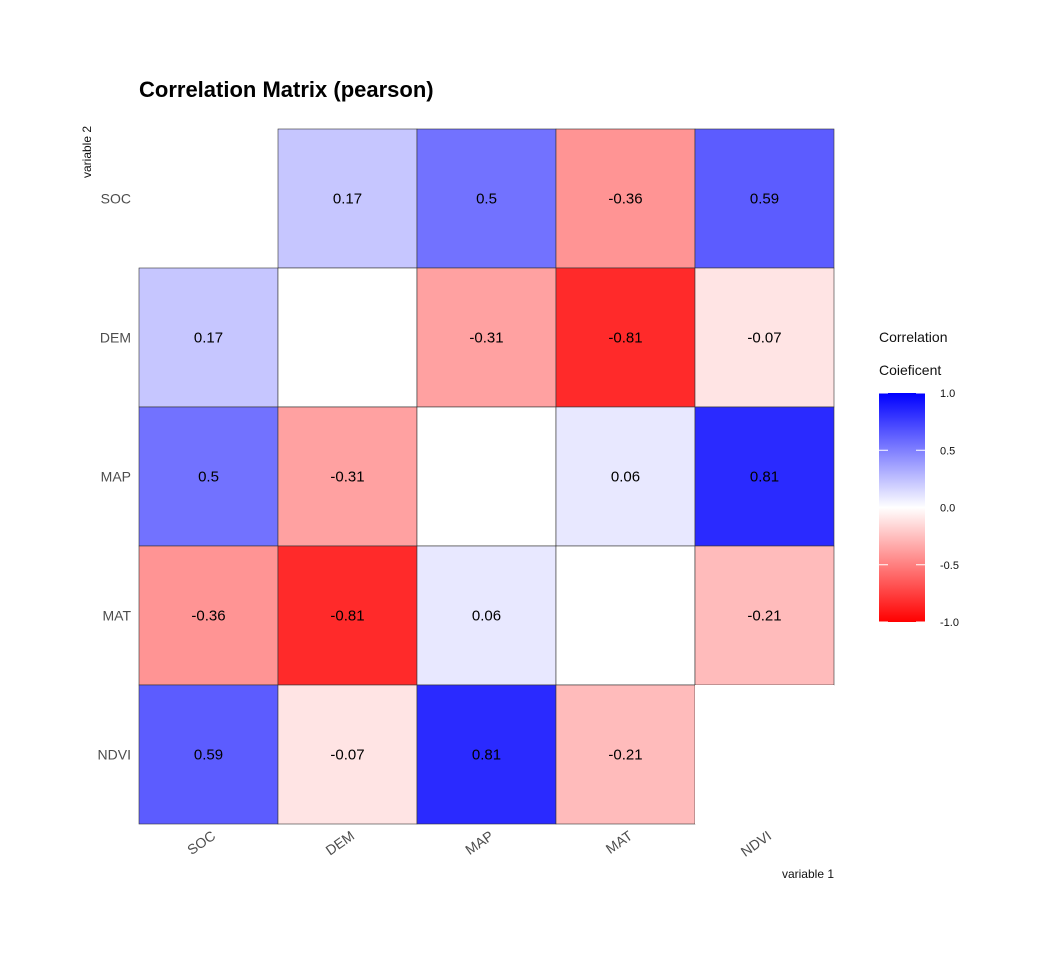 This screenshot has height=960, width=1056. I want to click on x-axis-title: variable 1, so click(808, 874).